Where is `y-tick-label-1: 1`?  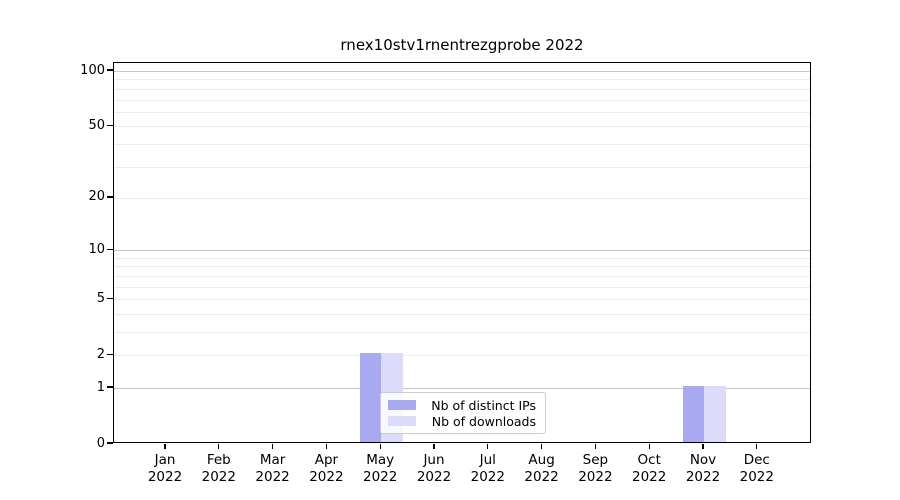
y-tick-label-1: 1 is located at coordinates (100, 387).